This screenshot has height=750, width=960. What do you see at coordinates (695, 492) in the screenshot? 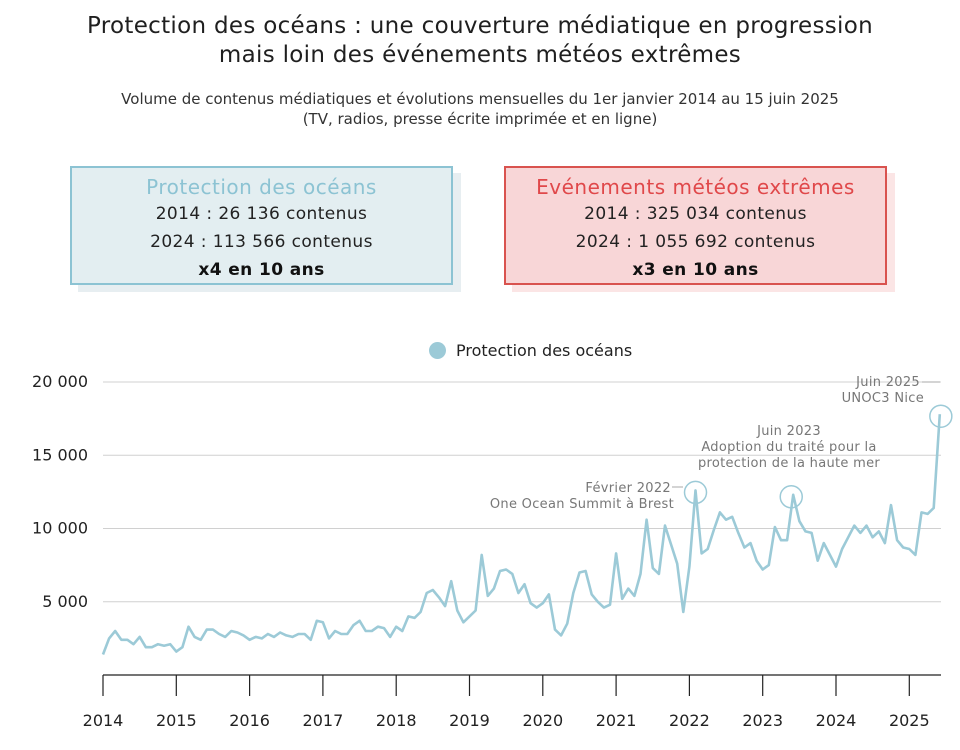
I see `annotation-circle-feb-2022` at bounding box center [695, 492].